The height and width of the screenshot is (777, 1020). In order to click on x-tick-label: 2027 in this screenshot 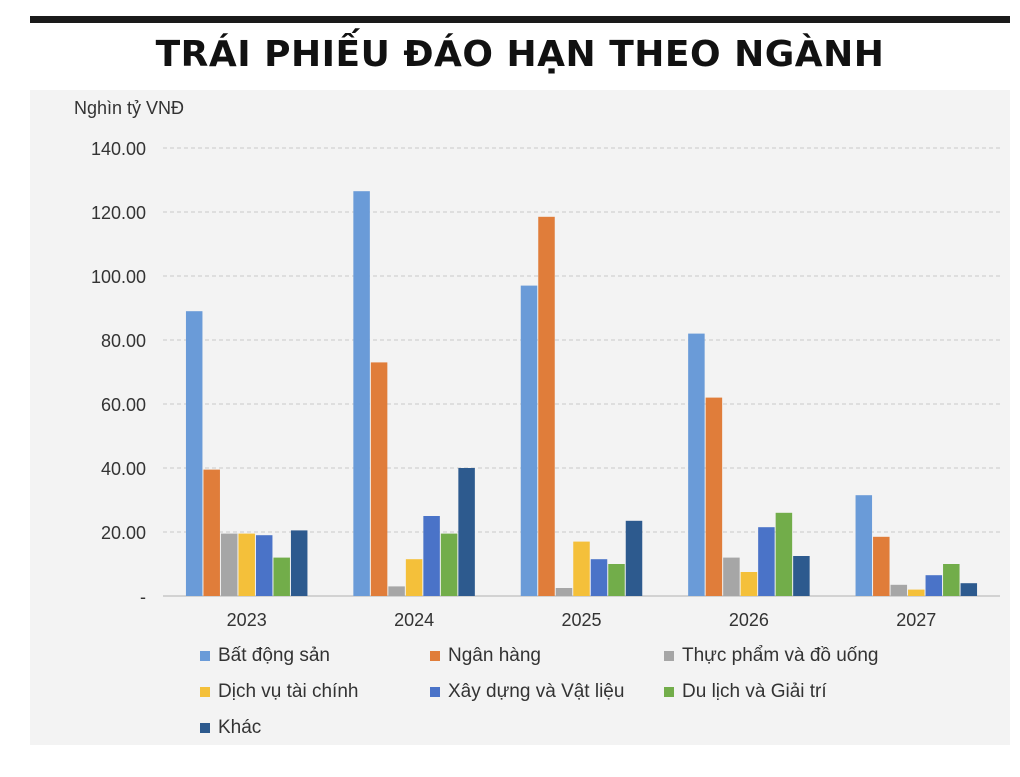, I will do `click(916, 620)`.